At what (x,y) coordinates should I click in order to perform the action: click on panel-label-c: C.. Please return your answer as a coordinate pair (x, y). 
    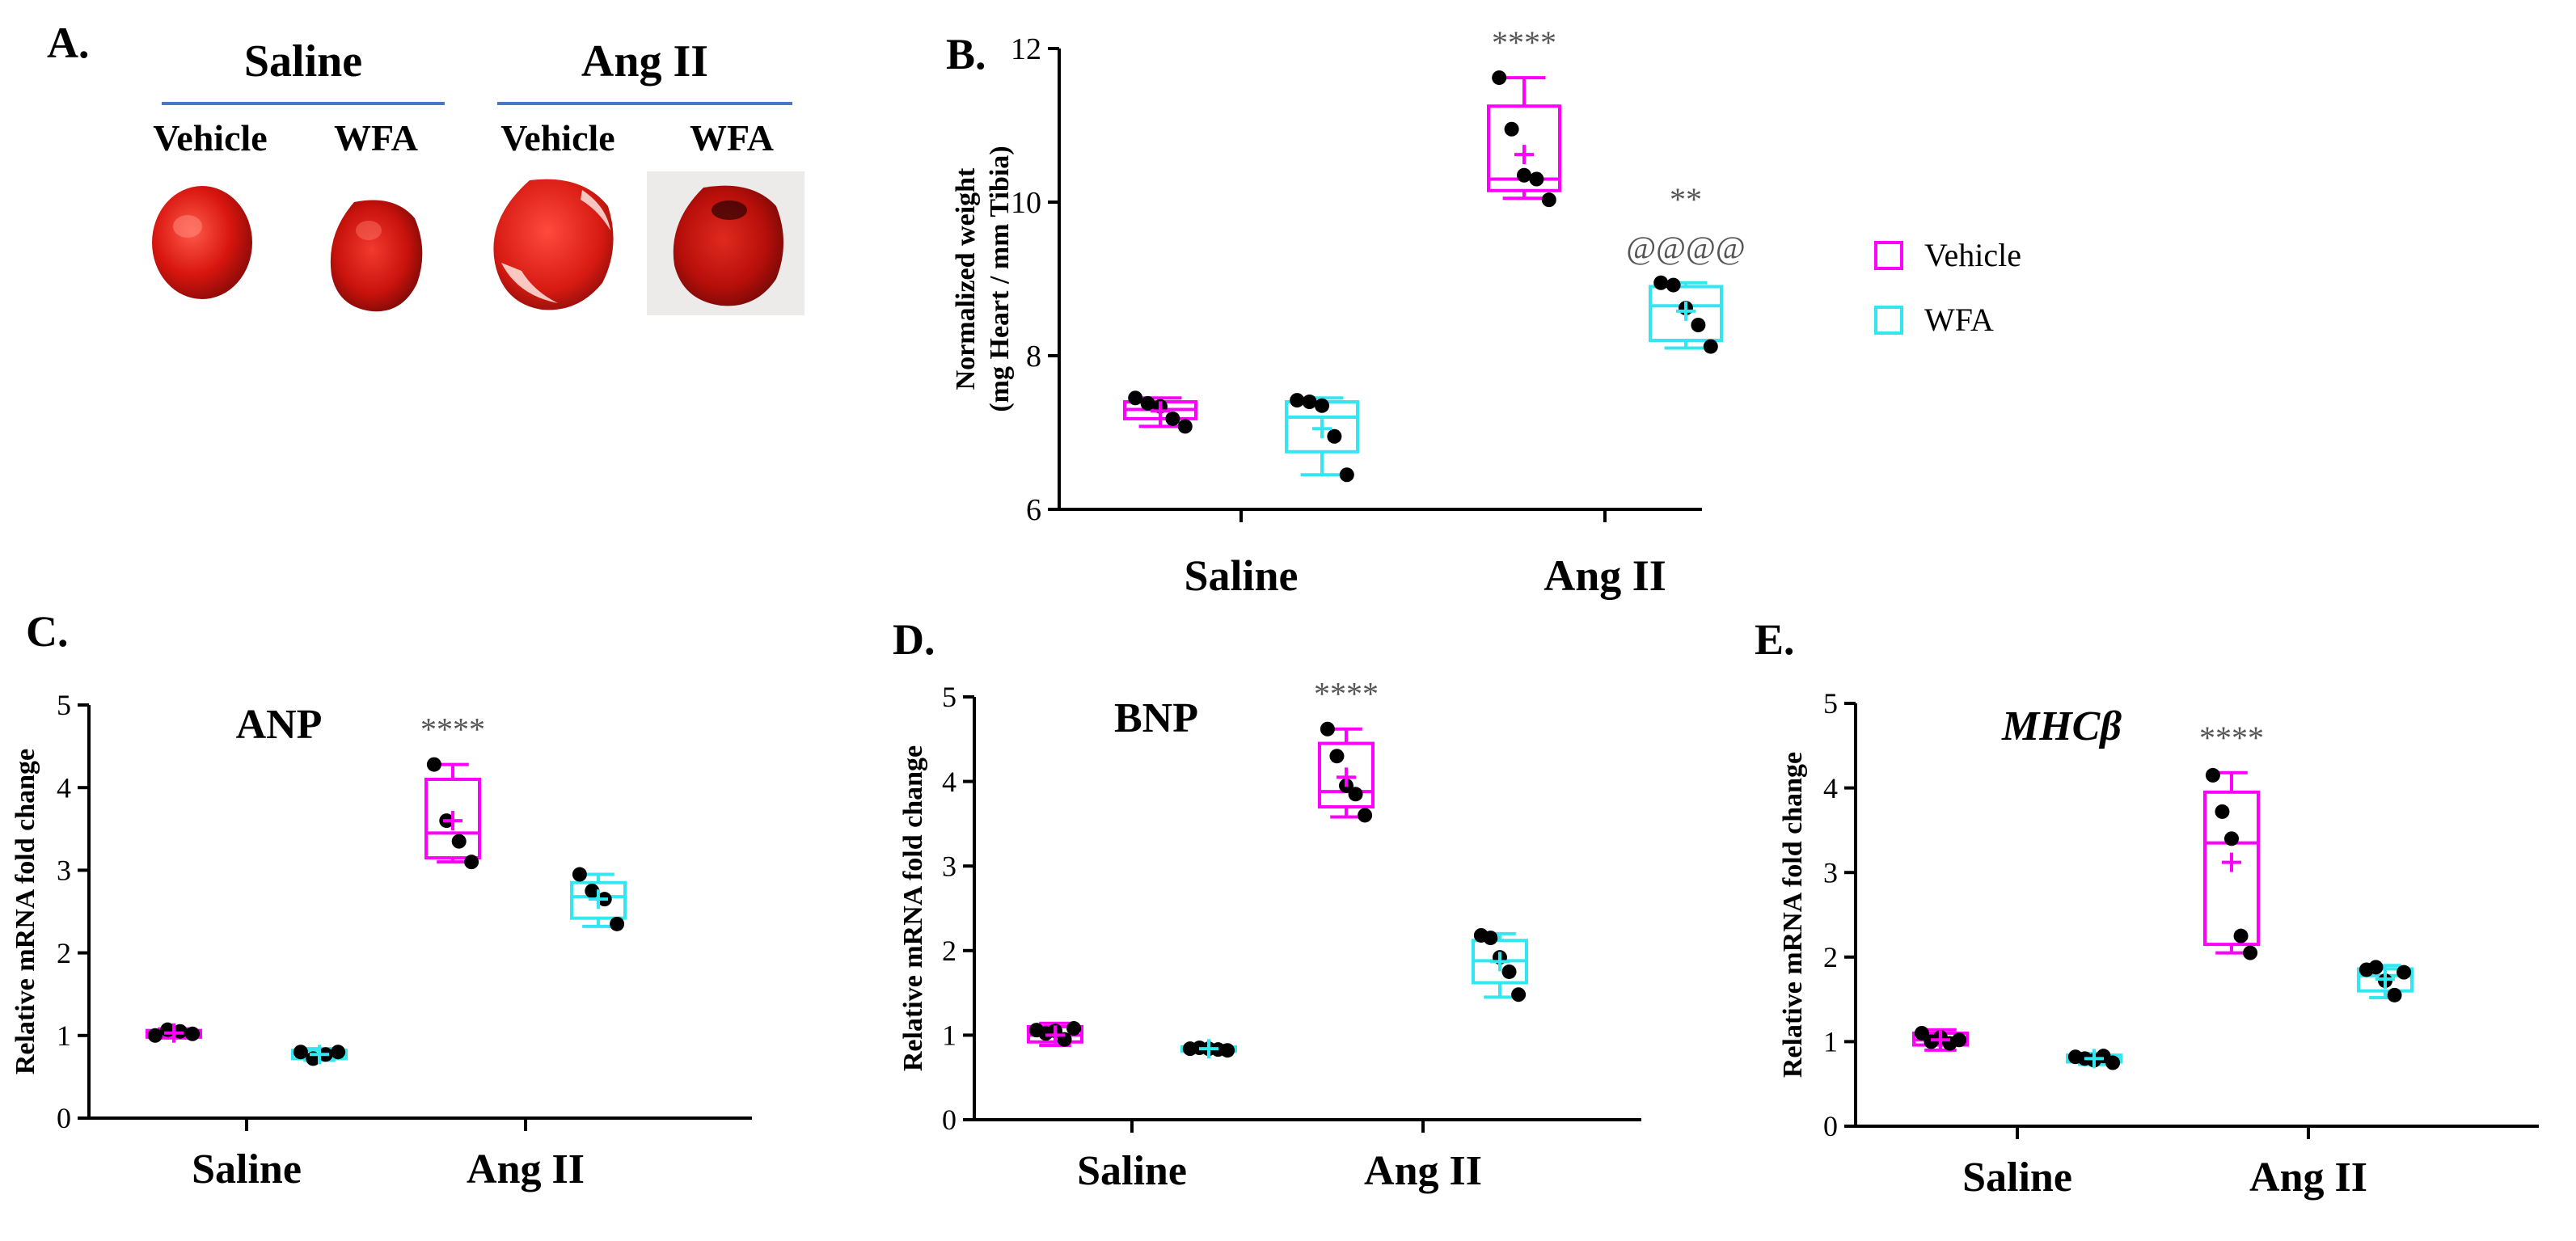
    Looking at the image, I should click on (47, 631).